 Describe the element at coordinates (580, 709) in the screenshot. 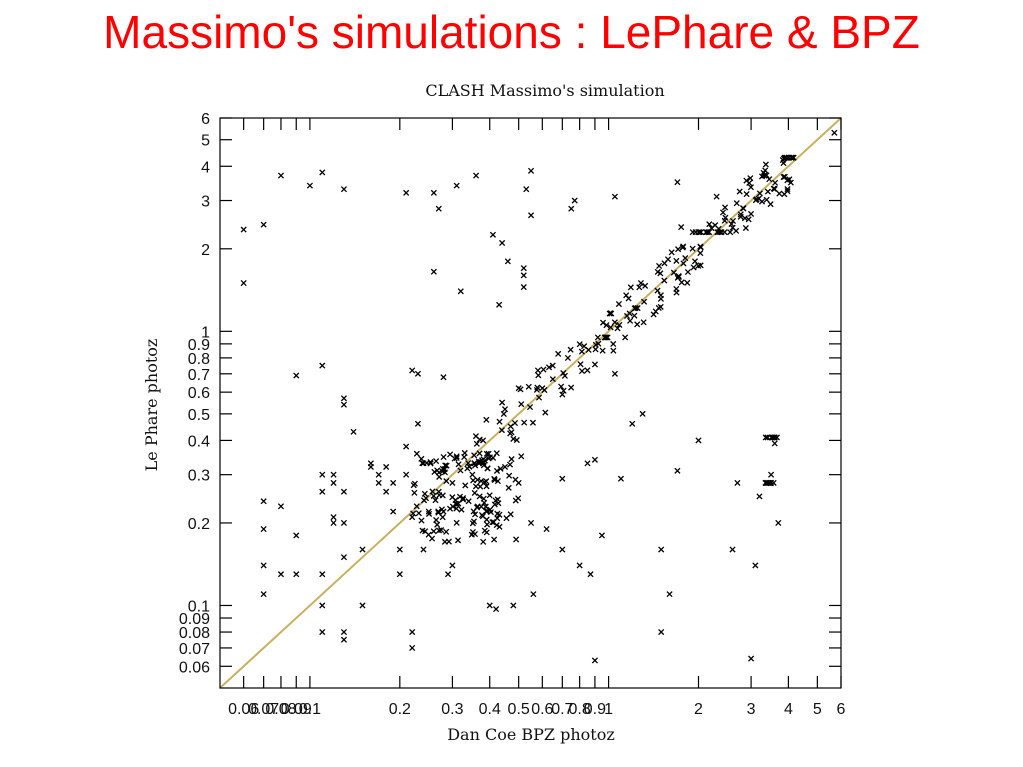

I see `x-tick-label: 0.8` at that location.